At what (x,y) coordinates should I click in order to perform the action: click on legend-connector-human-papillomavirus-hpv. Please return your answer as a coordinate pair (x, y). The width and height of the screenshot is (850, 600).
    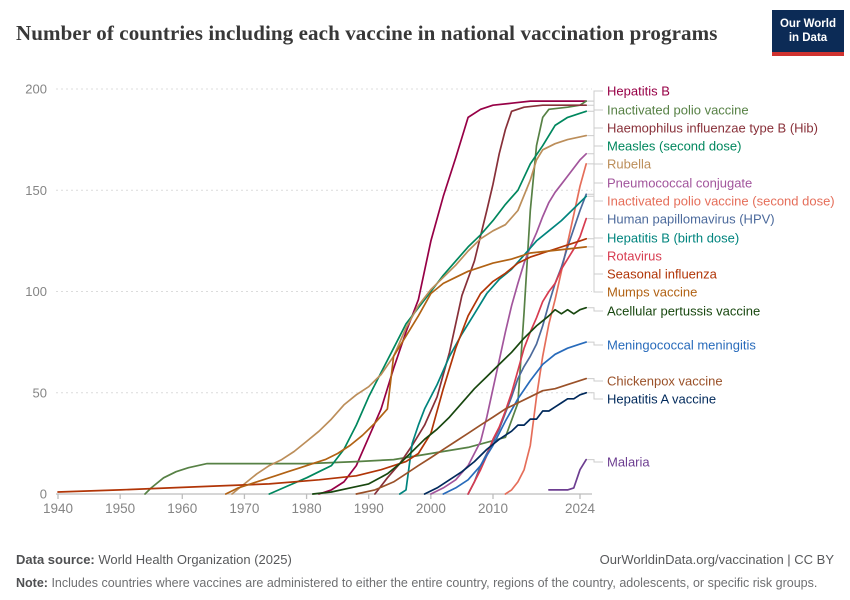
    Looking at the image, I should click on (595, 206).